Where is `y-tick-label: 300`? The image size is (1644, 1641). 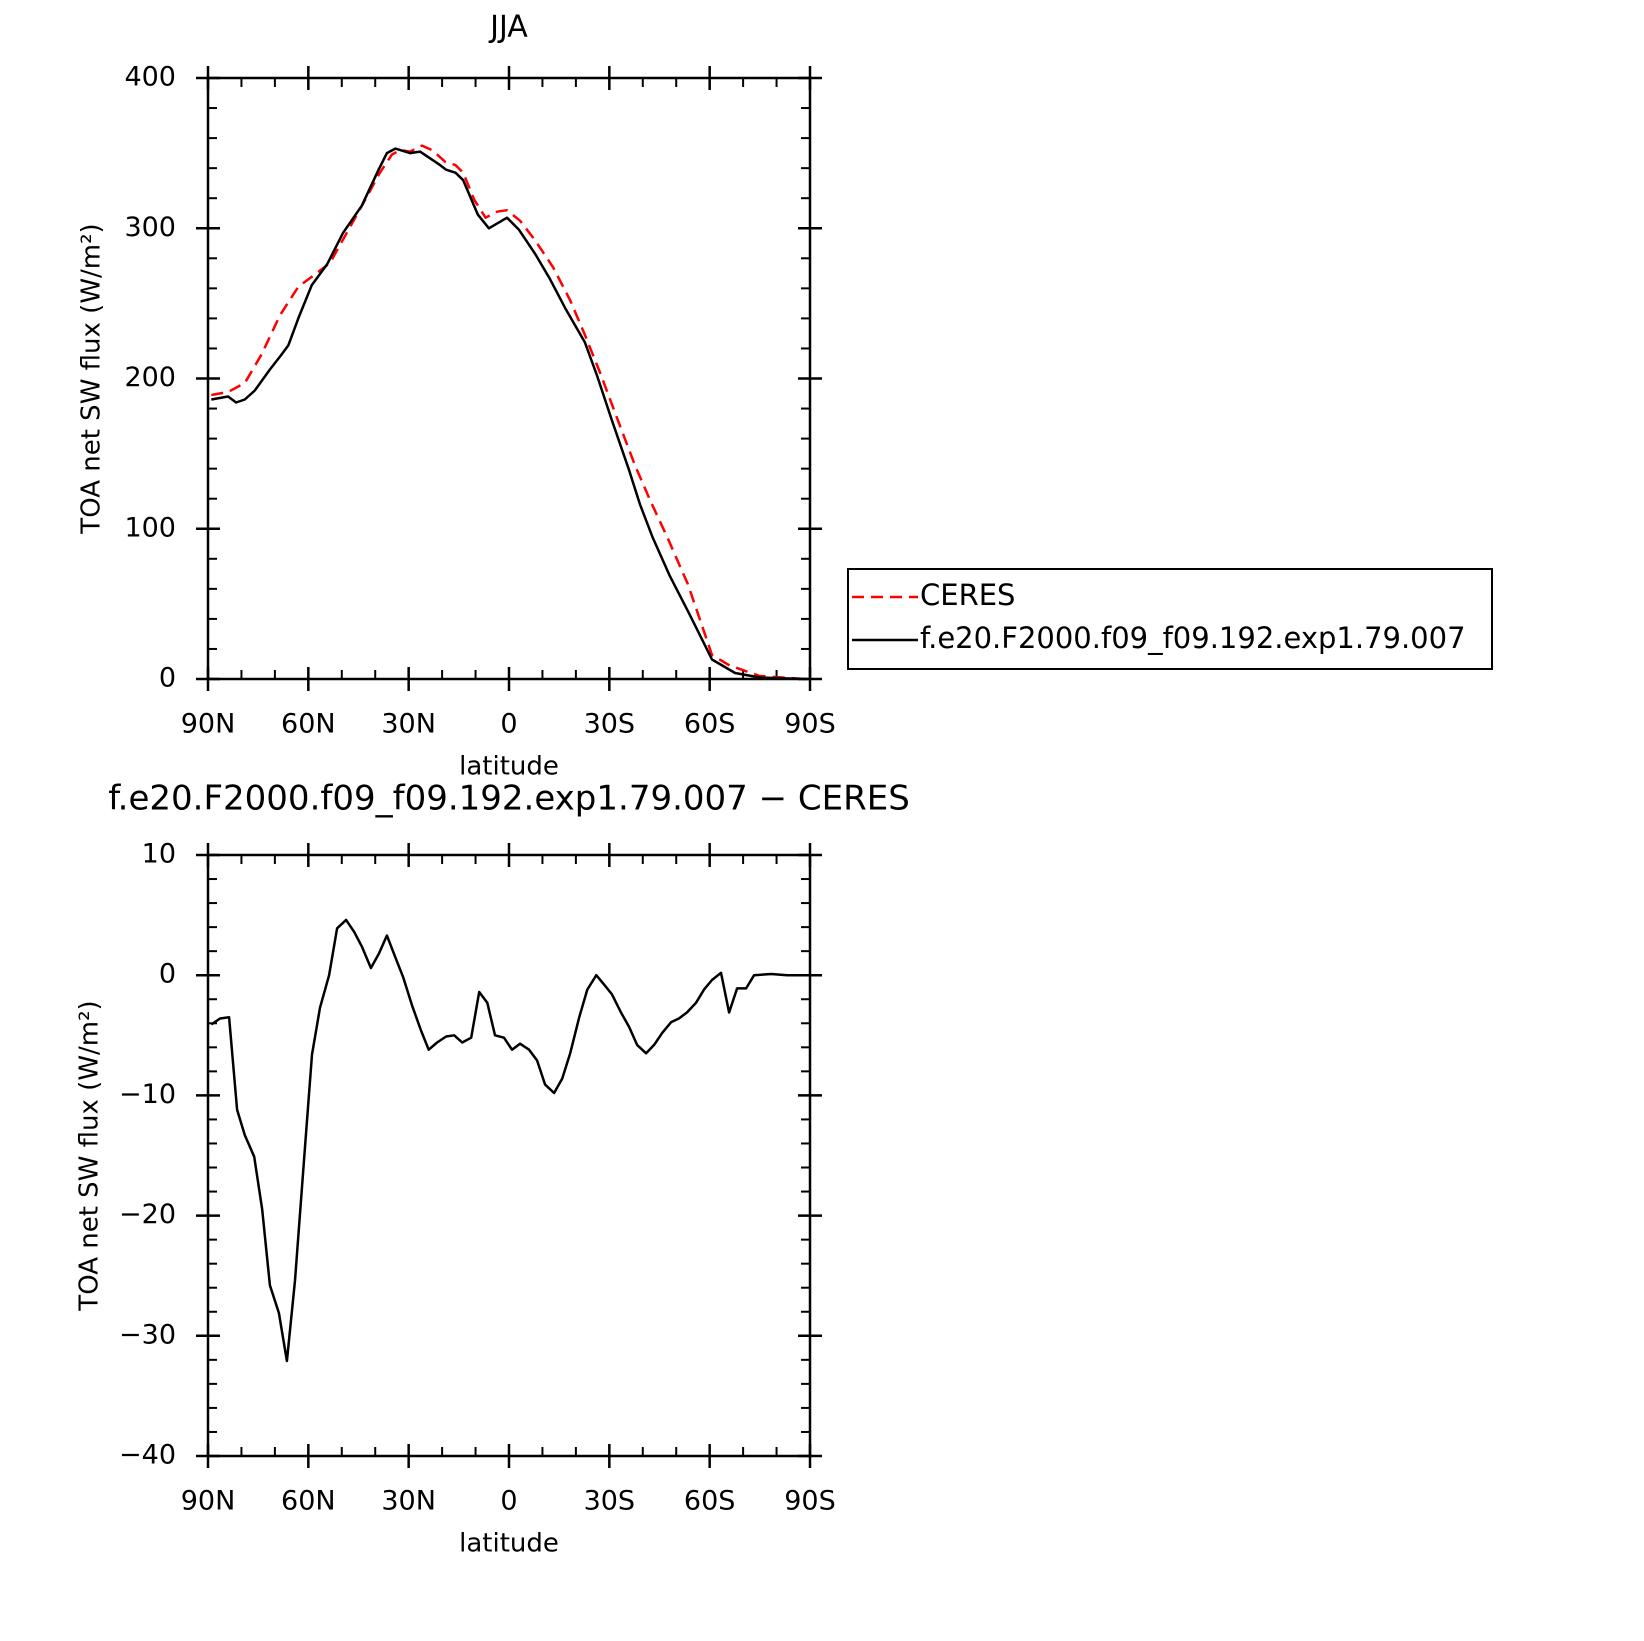 y-tick-label: 300 is located at coordinates (150, 227).